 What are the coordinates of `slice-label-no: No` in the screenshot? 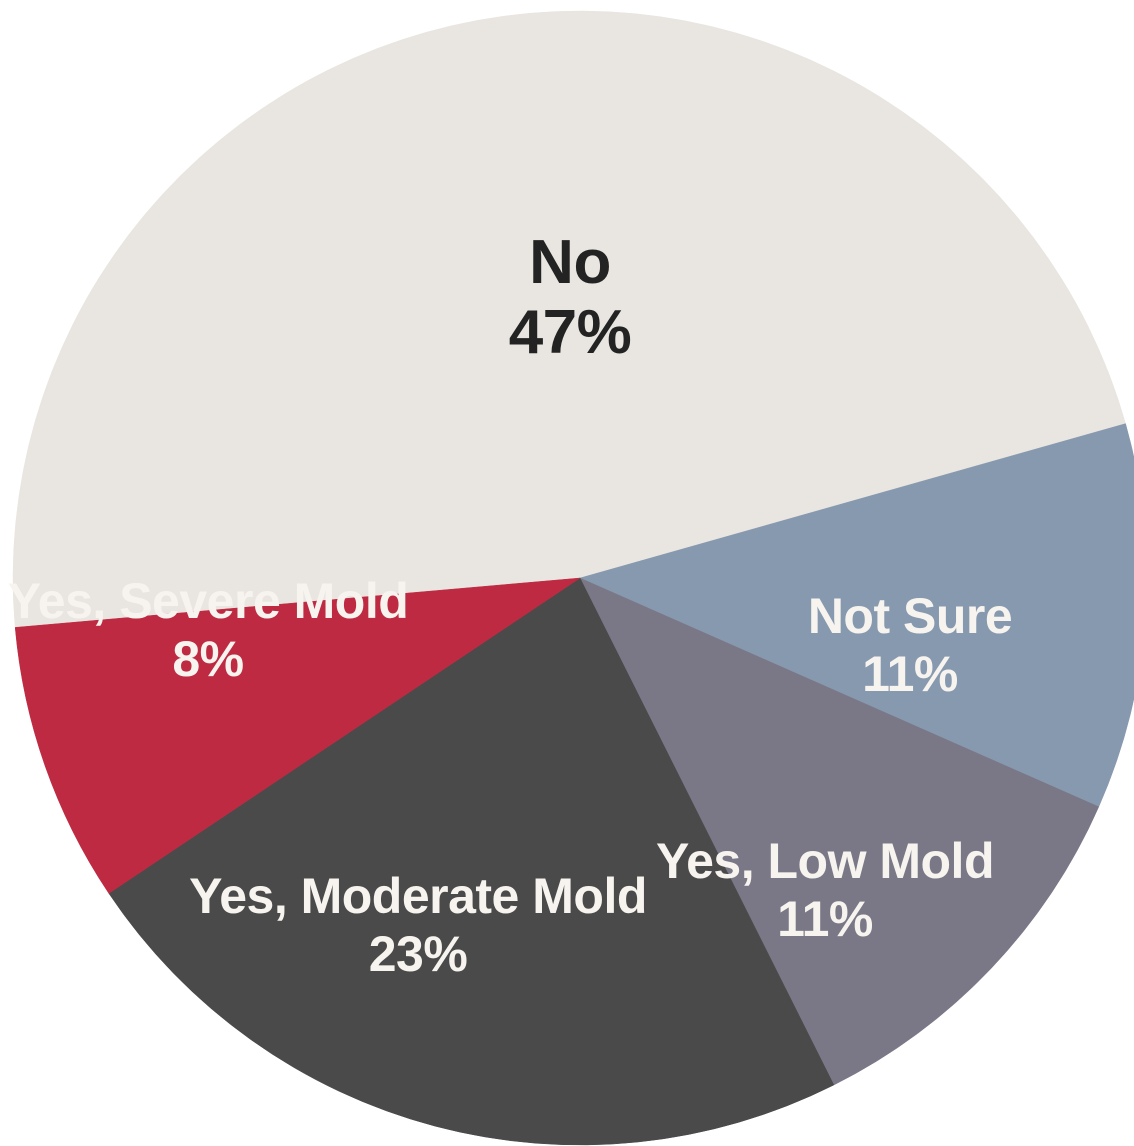 It's located at (570, 262).